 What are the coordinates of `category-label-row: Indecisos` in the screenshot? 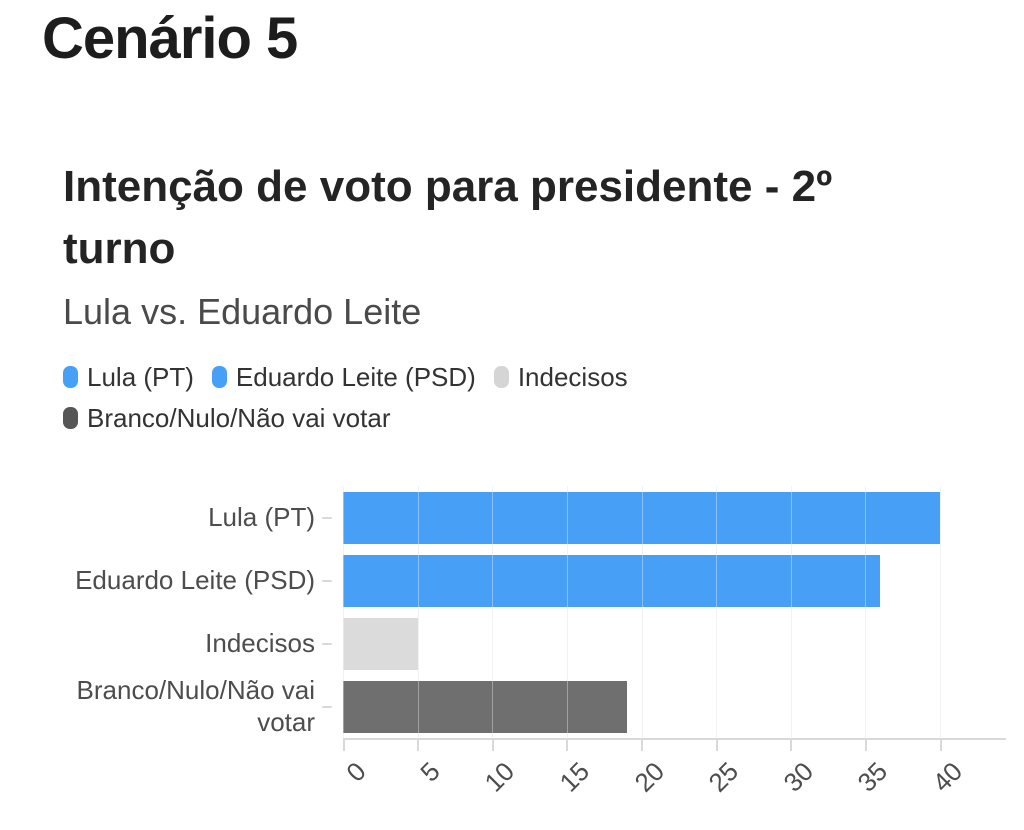 It's located at (186, 643).